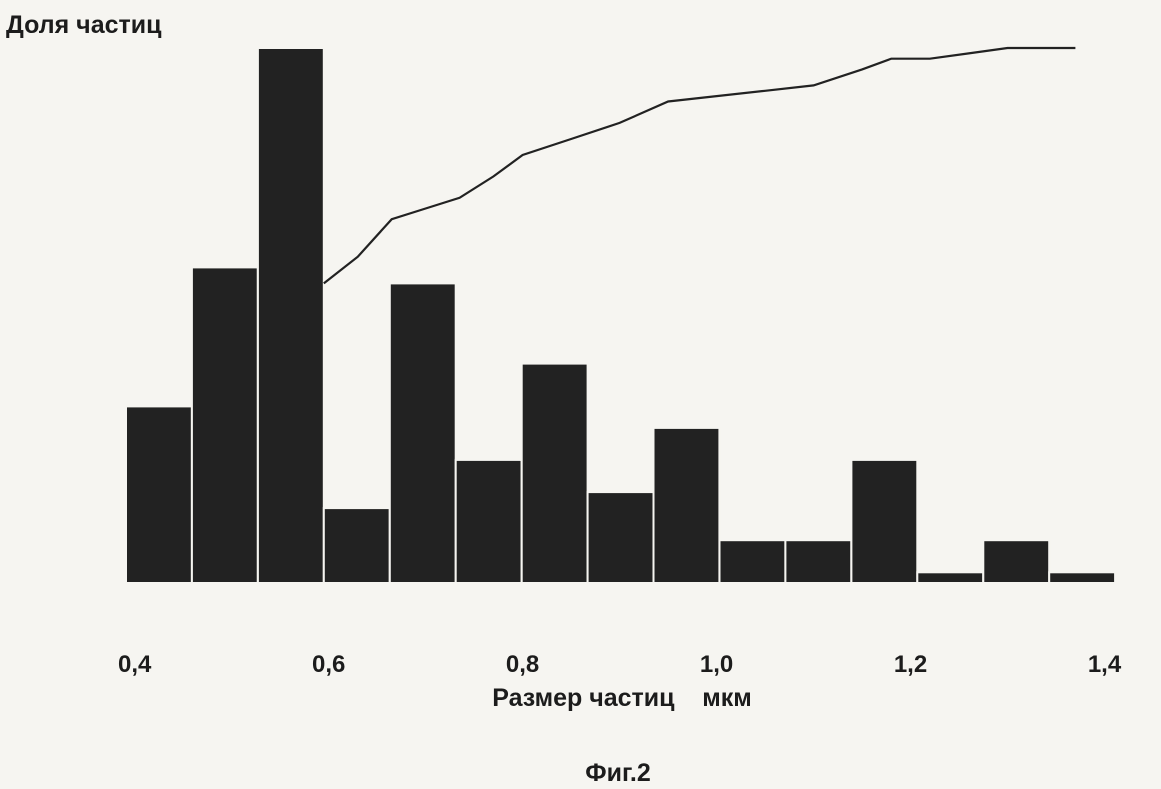 The height and width of the screenshot is (789, 1161). What do you see at coordinates (622, 698) in the screenshot?
I see `x-axis-label: Размер частиц мкм` at bounding box center [622, 698].